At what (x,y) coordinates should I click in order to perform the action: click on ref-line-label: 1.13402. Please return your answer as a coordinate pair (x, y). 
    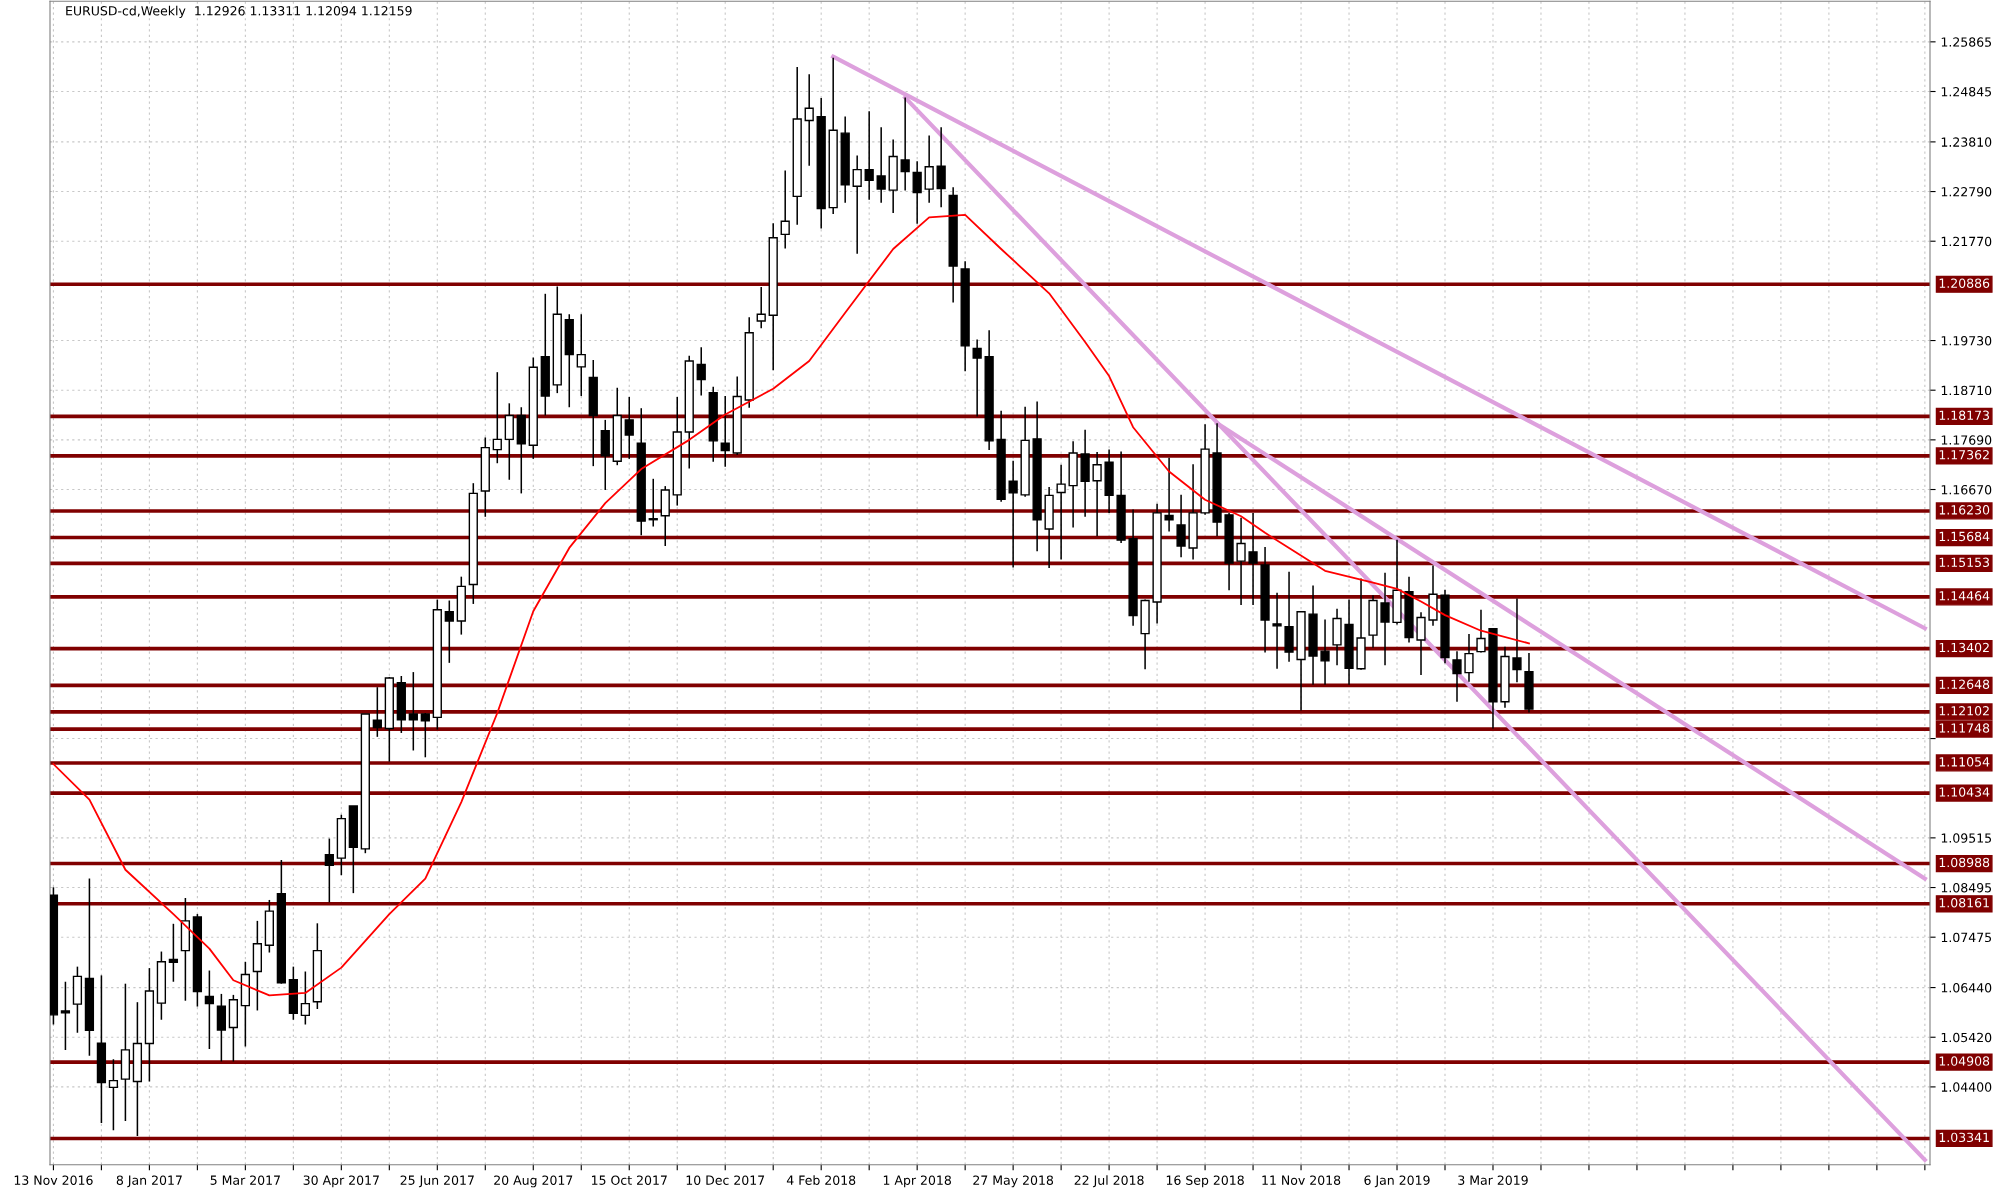
    Looking at the image, I should click on (1964, 647).